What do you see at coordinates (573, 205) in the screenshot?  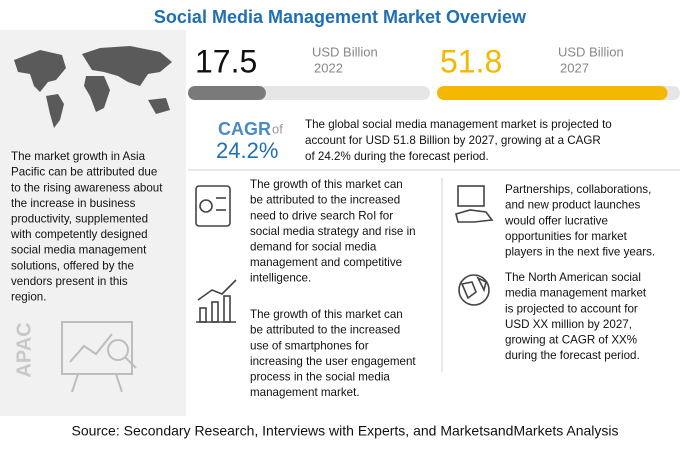 I see `insight-text: and new product launches` at bounding box center [573, 205].